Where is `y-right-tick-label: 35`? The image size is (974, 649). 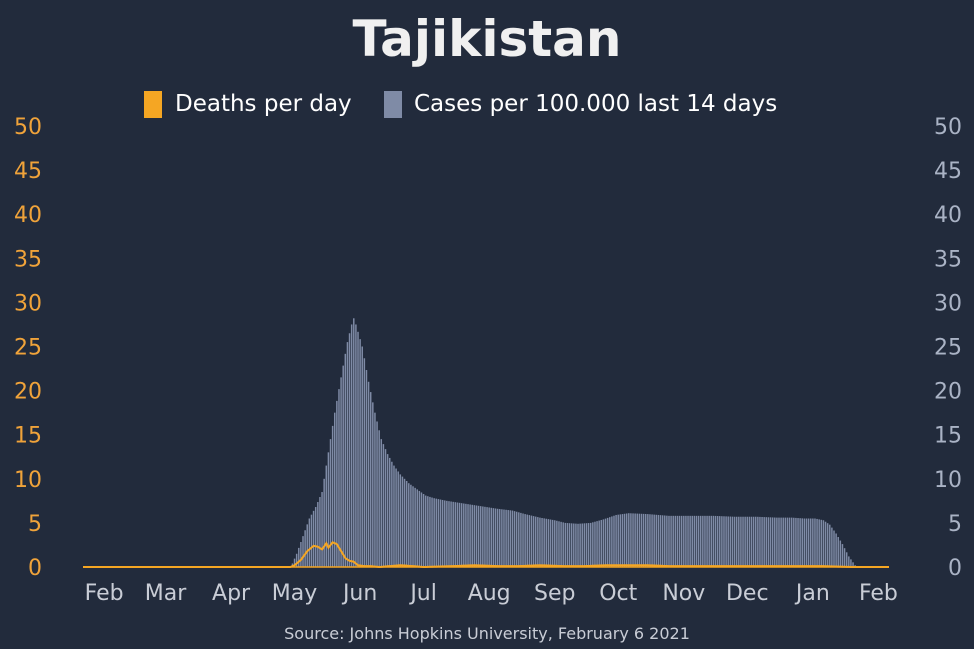 y-right-tick-label: 35 is located at coordinates (948, 259).